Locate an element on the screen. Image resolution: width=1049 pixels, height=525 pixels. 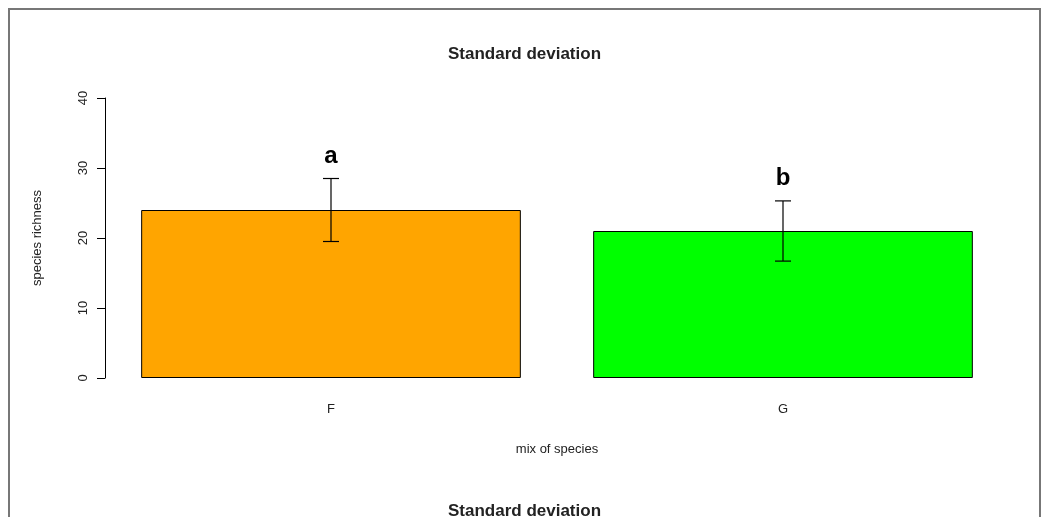
x-tick-label: G is located at coordinates (783, 408).